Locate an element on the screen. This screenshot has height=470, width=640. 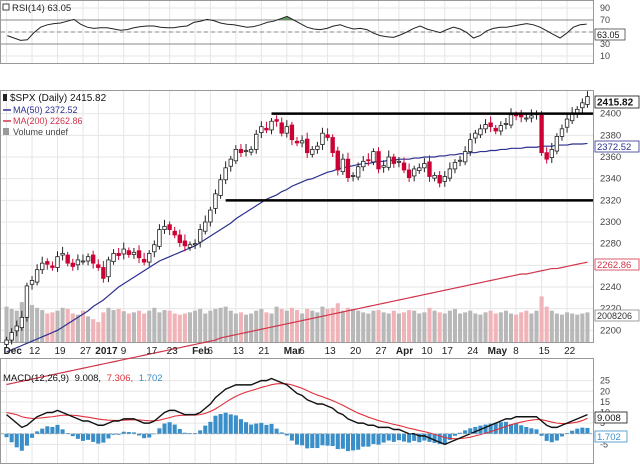
rsi-layer is located at coordinates (297, 30).